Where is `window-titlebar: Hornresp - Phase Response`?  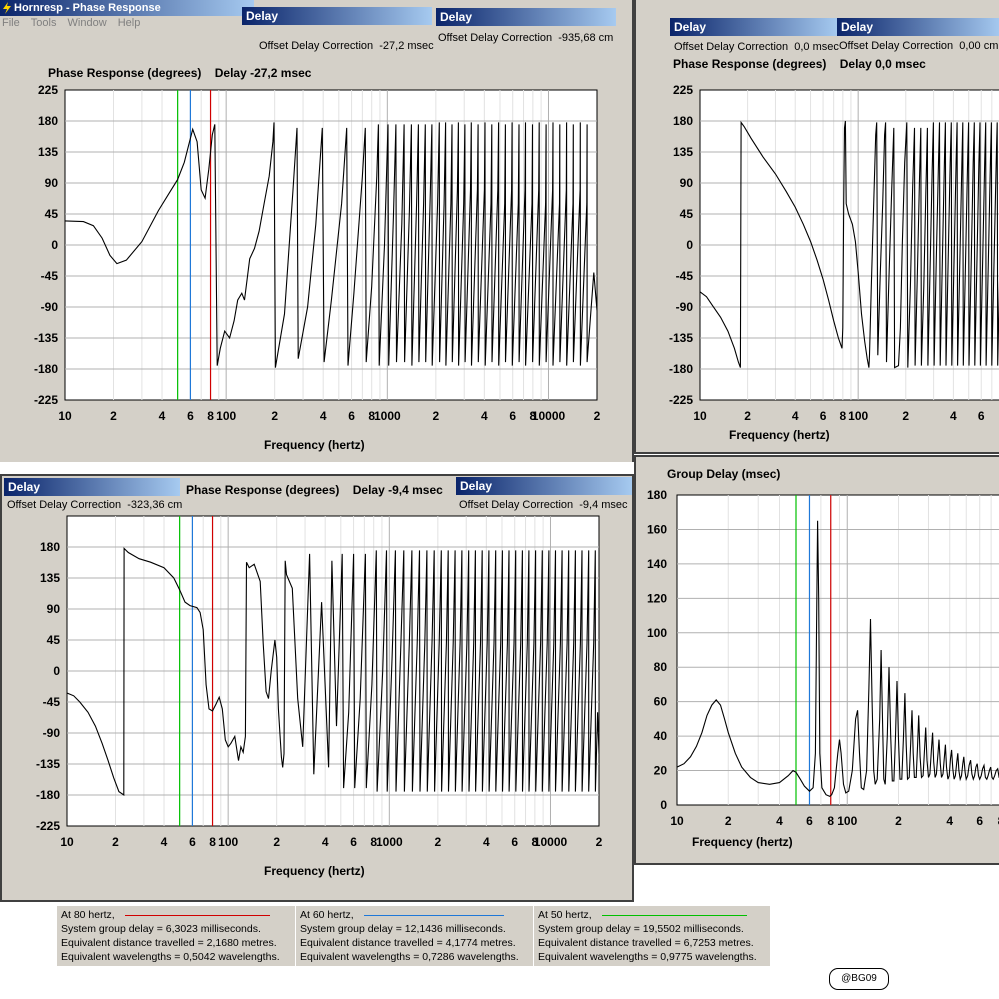 window-titlebar: Hornresp - Phase Response is located at coordinates (127, 8).